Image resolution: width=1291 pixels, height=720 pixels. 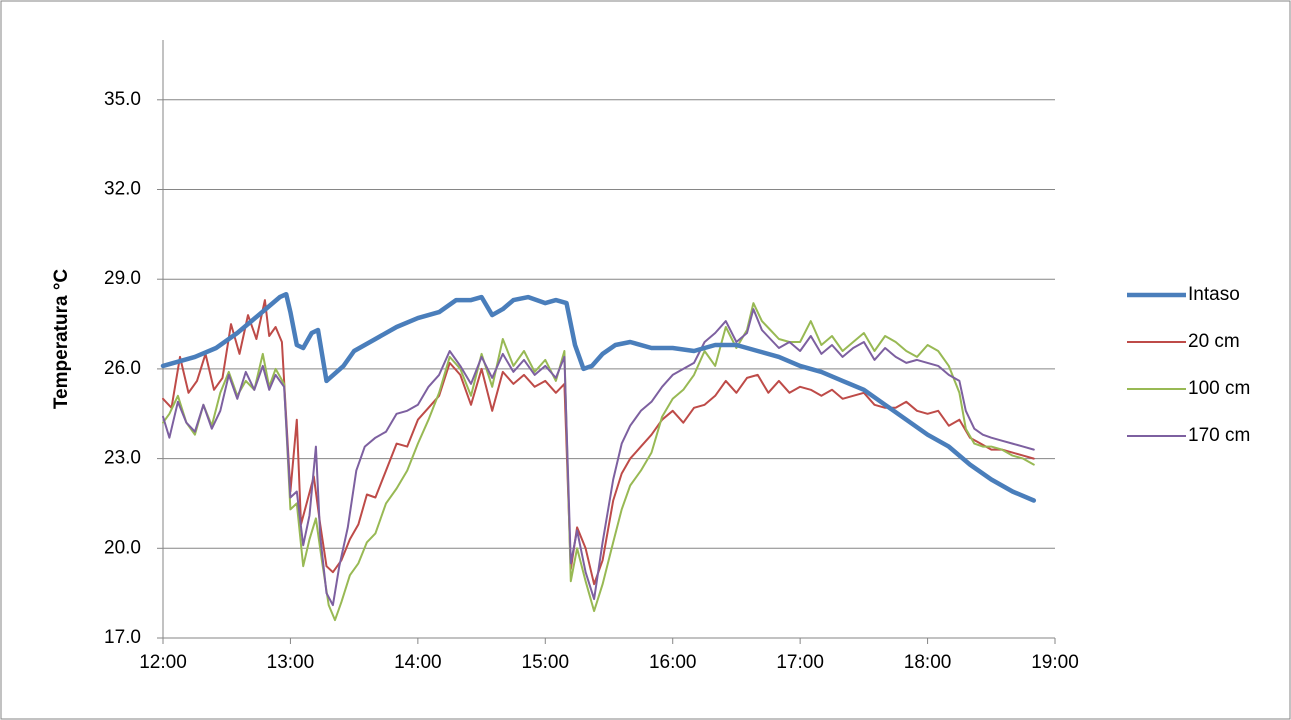 What do you see at coordinates (1219, 388) in the screenshot?
I see `legend-label-100-cm: 100 cm` at bounding box center [1219, 388].